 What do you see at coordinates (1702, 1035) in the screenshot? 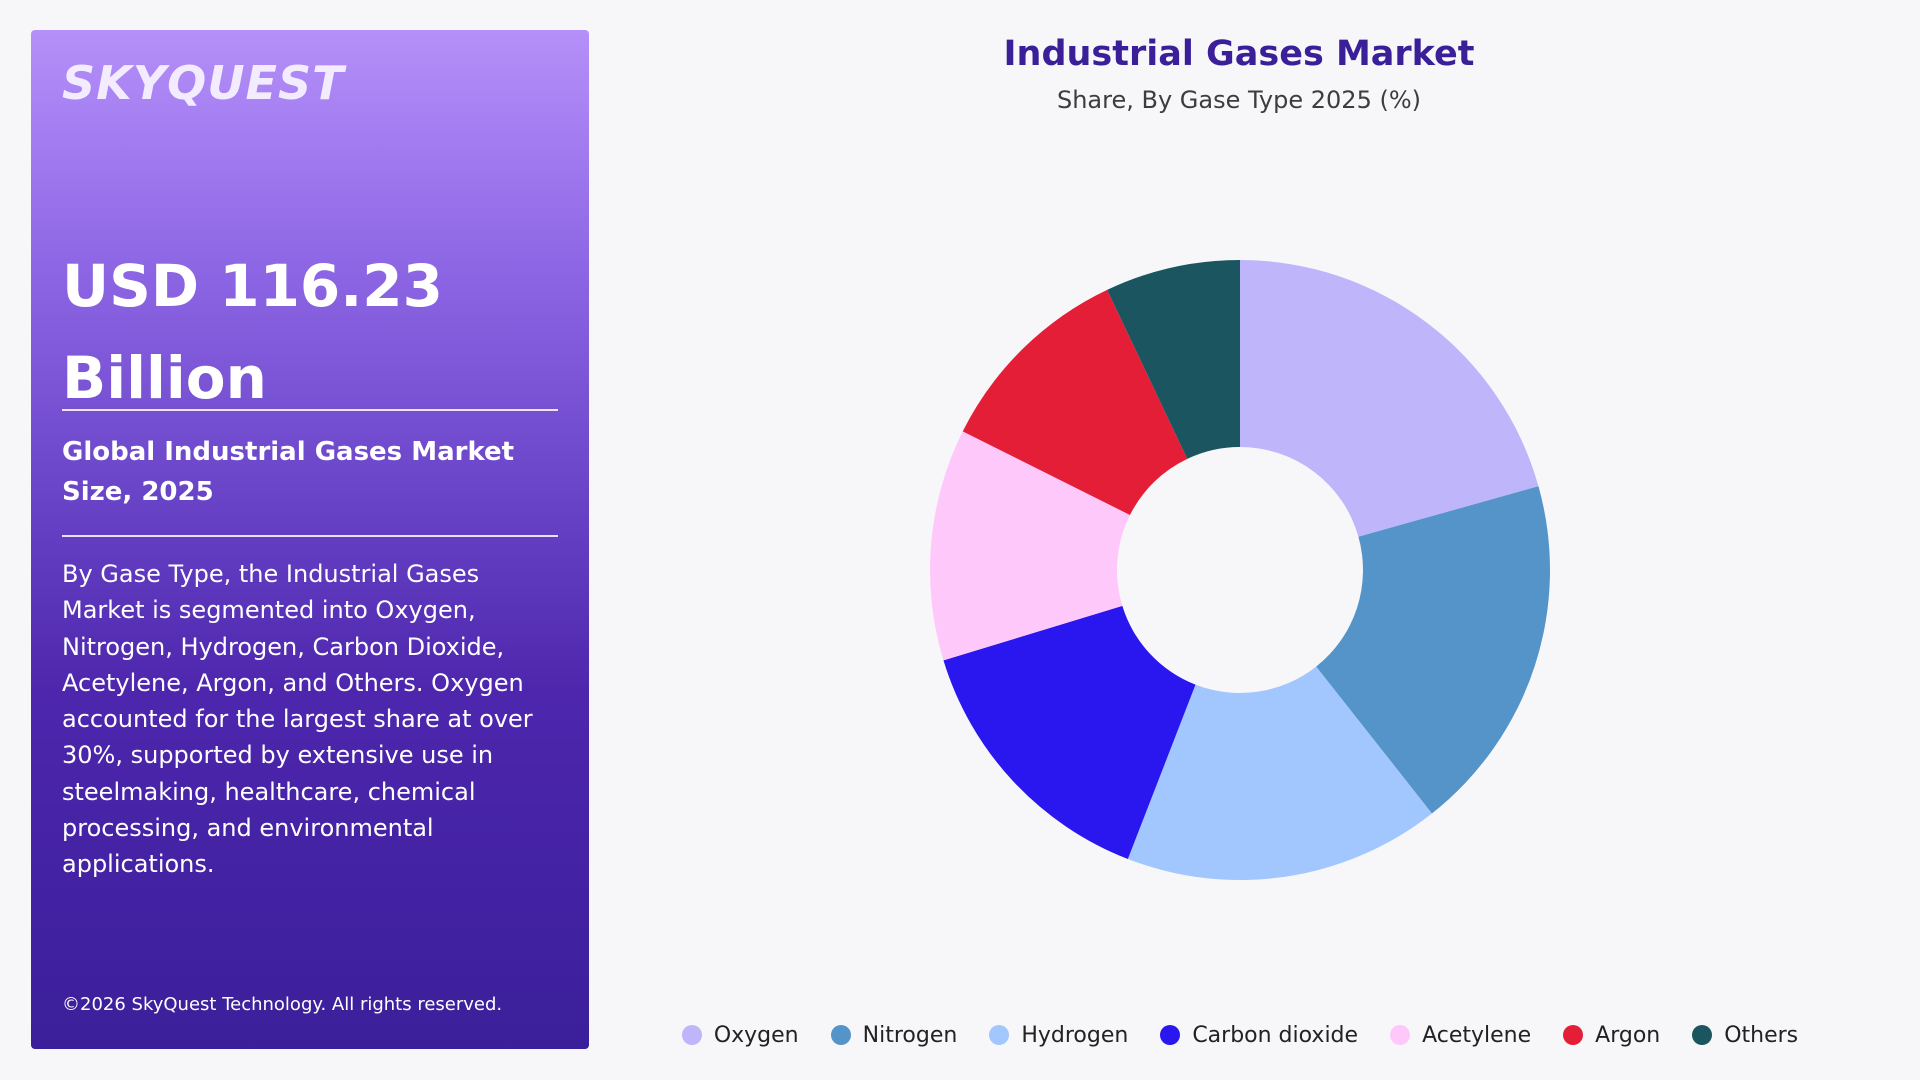
I see `legend-swatch-others` at bounding box center [1702, 1035].